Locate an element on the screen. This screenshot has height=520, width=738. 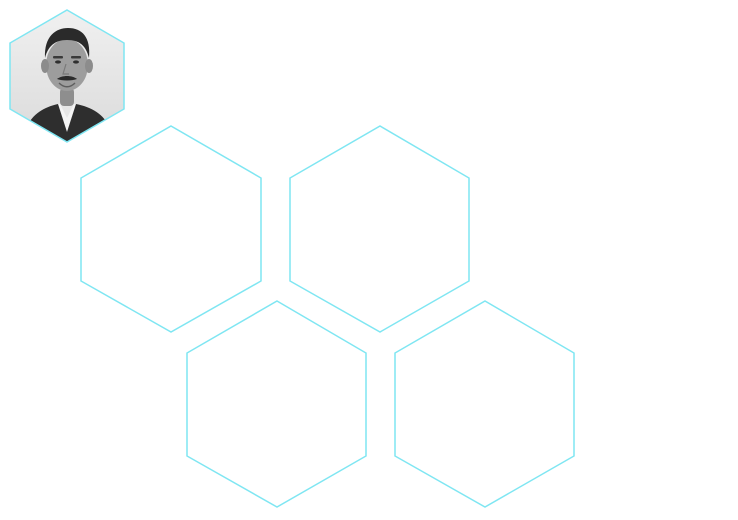
avatar is located at coordinates (70, 75).